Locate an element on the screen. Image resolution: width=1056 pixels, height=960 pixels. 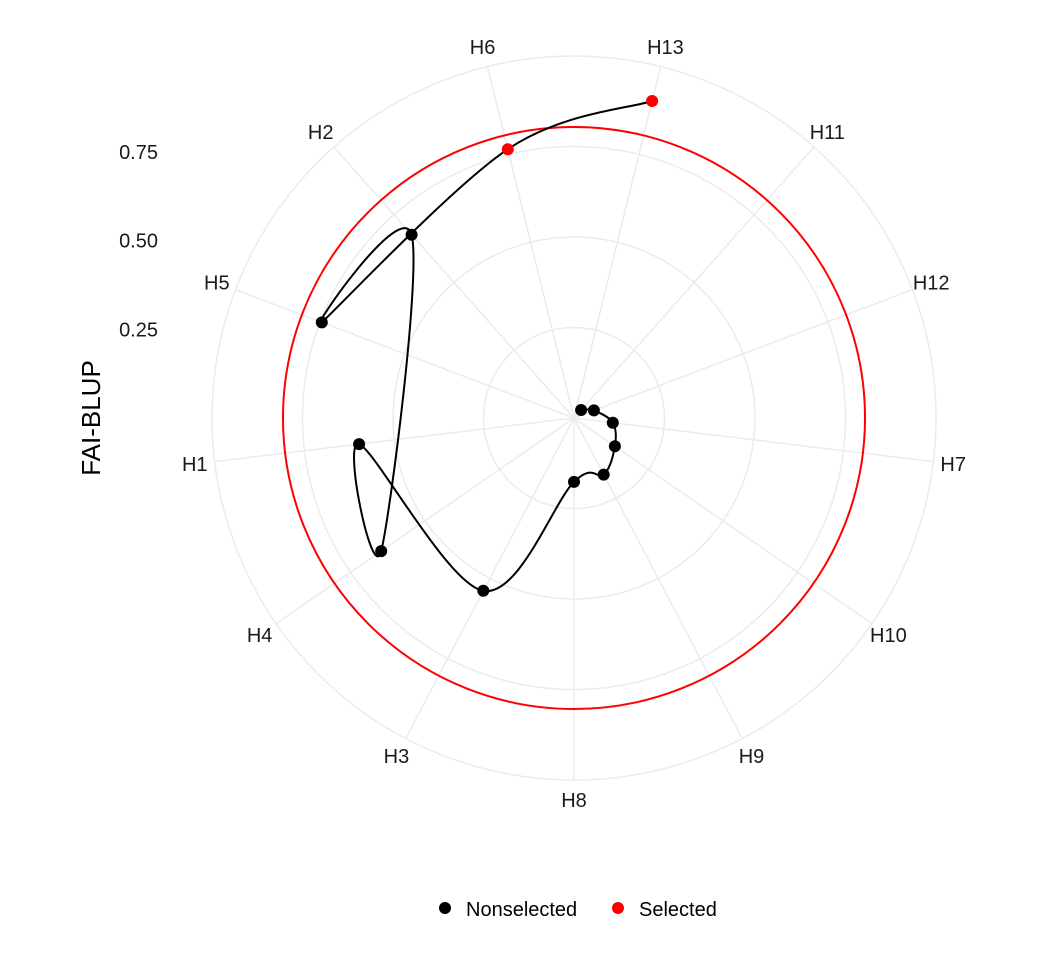
category-label: H6 is located at coordinates (483, 48).